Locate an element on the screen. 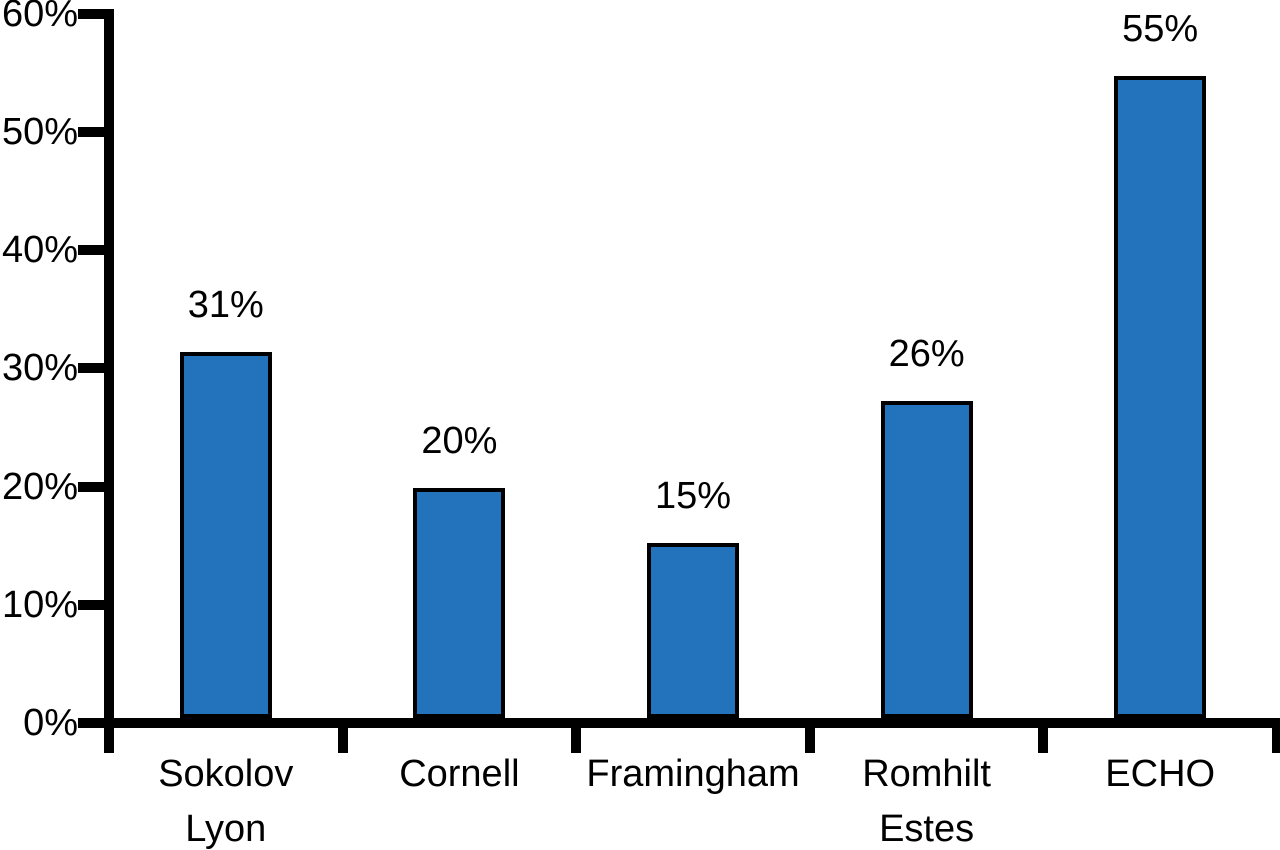 The width and height of the screenshot is (1280, 850). y-axis-tick-label: 50% is located at coordinates (39, 132).